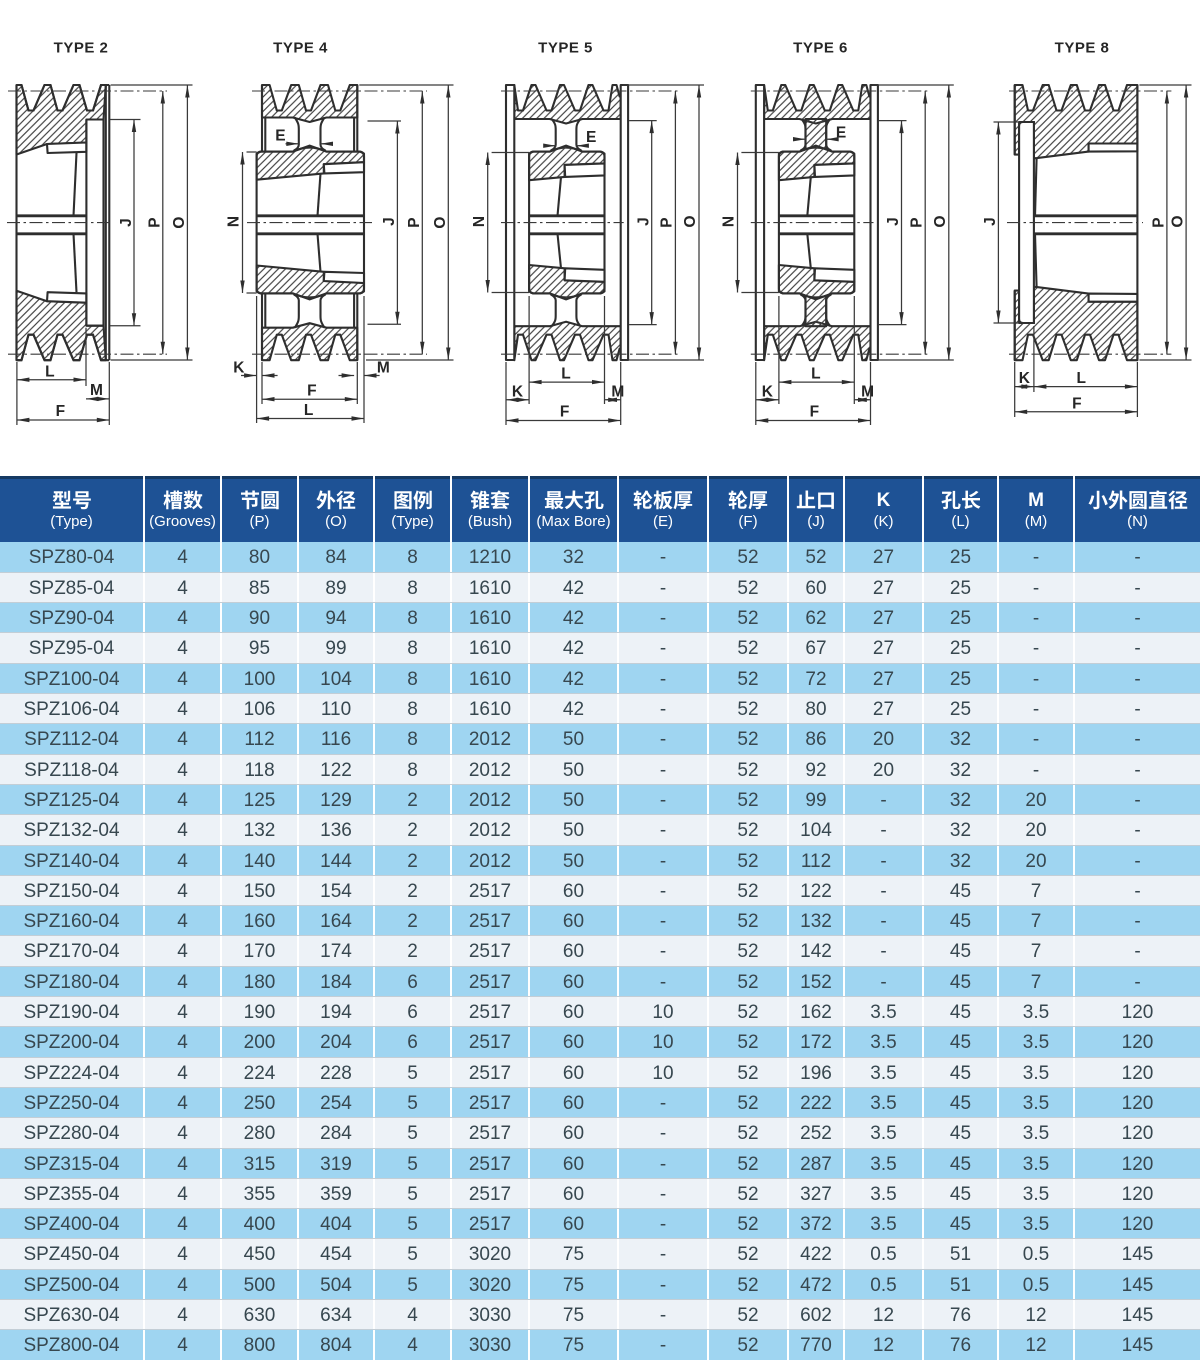 Image resolution: width=1200 pixels, height=1360 pixels. What do you see at coordinates (81, 48) in the screenshot?
I see `svg-text: TYPE 2` at bounding box center [81, 48].